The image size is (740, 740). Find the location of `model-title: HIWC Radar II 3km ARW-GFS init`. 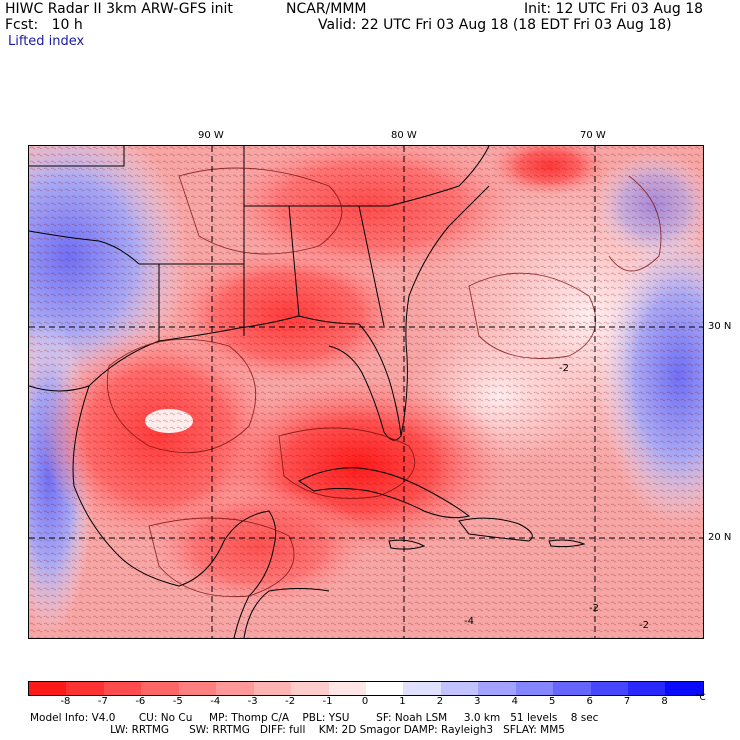

model-title: HIWC Radar II 3km ARW-GFS init is located at coordinates (119, 9).